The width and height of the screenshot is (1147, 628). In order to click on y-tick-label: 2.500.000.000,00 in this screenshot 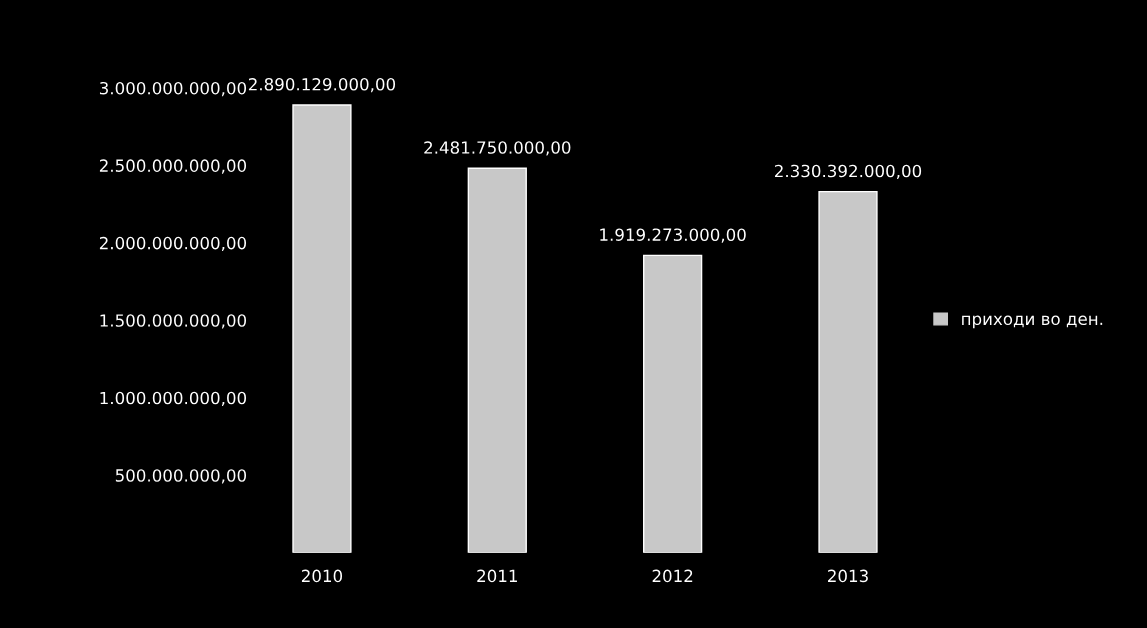, I will do `click(173, 166)`.